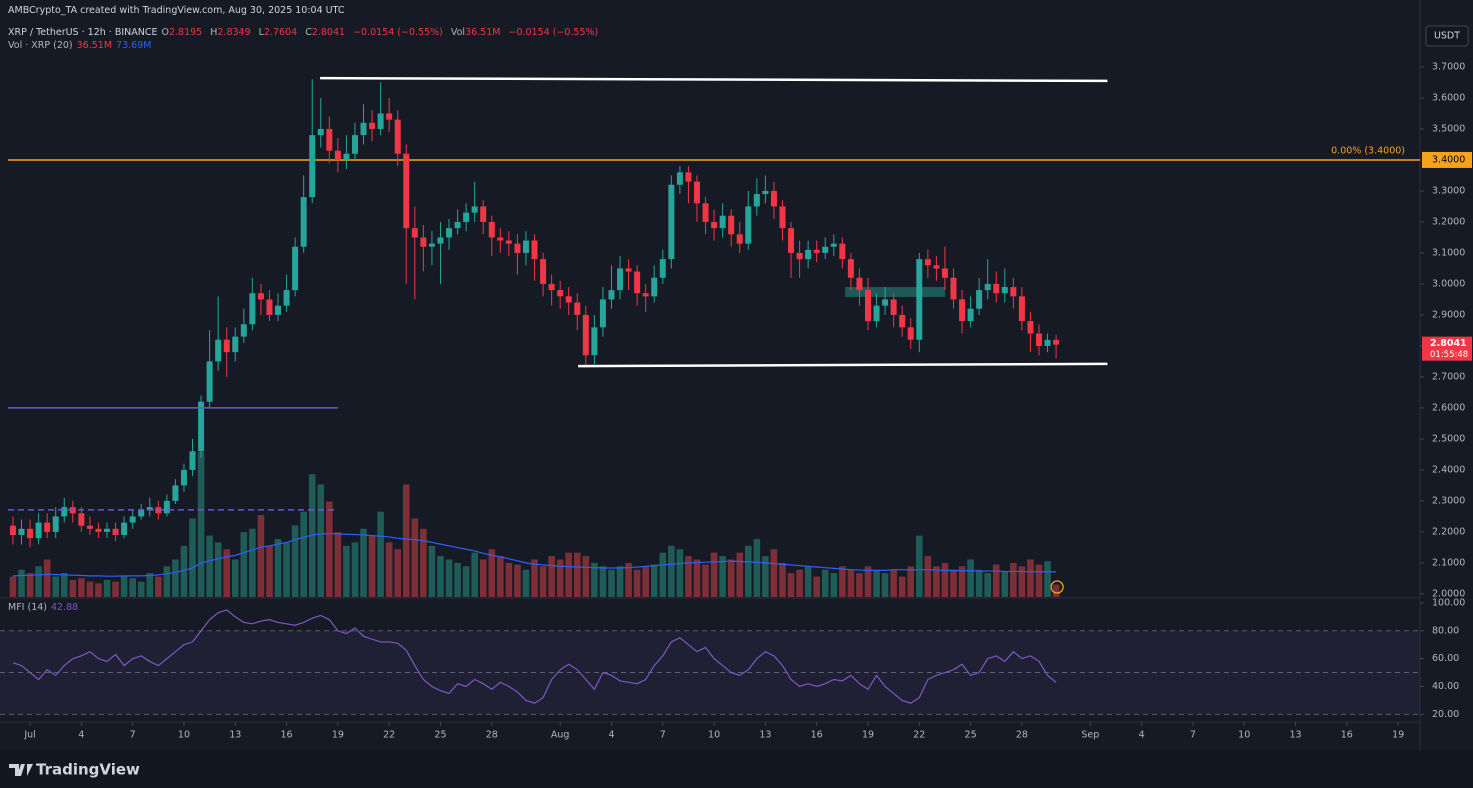 The image size is (1473, 788). I want to click on y-tick-label: 3.6000, so click(1448, 97).